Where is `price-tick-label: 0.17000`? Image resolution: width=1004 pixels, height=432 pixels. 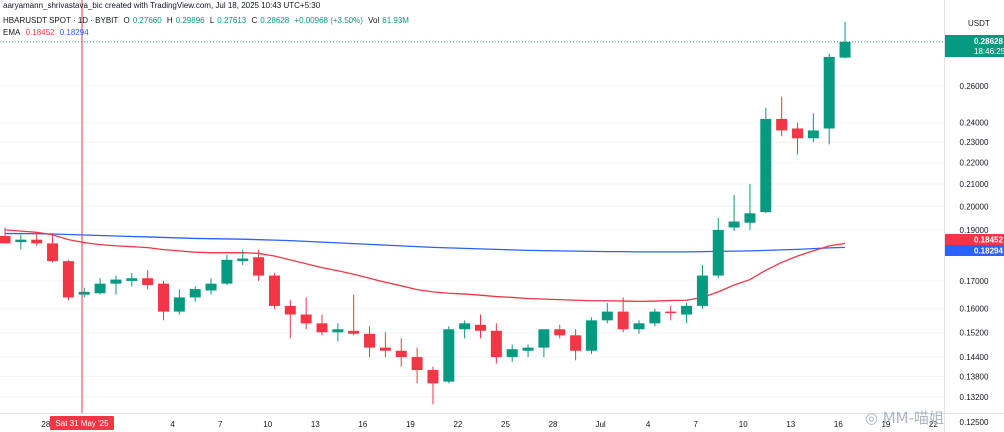
price-tick-label: 0.17000 is located at coordinates (974, 281).